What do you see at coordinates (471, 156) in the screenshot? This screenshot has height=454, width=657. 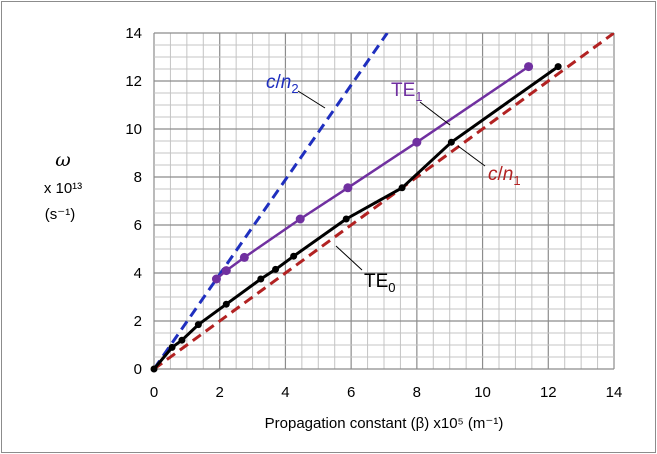 I see `leader-c-over-n1` at bounding box center [471, 156].